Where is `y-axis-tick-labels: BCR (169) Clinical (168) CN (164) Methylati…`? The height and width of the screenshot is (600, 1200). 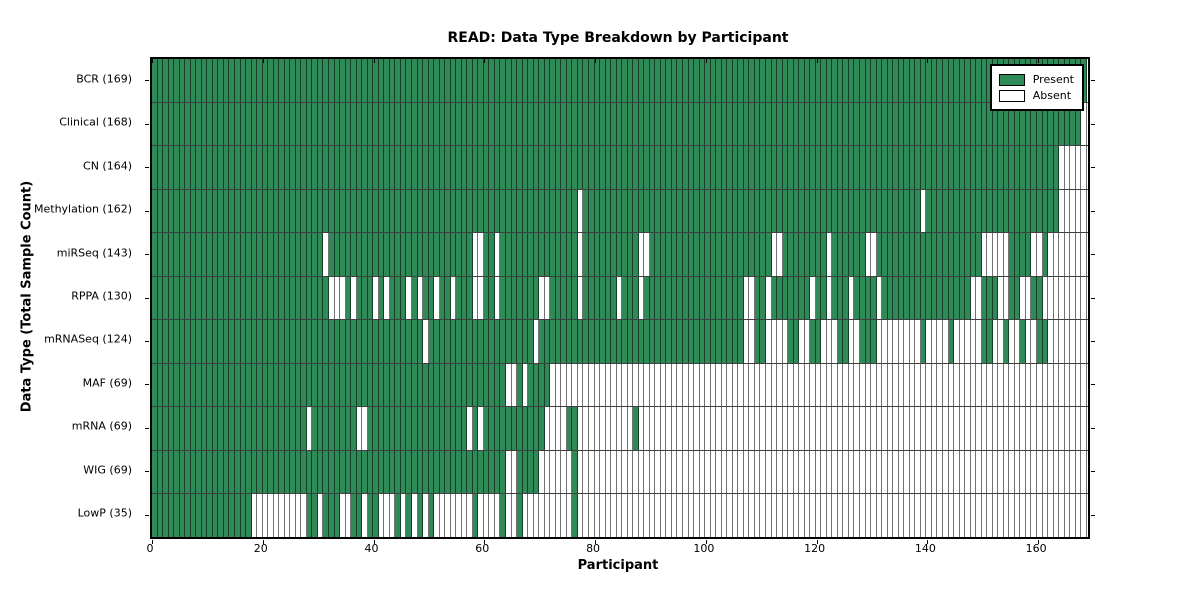 y-axis-tick-labels: BCR (169) Clinical (168) CN (164) Methylati… is located at coordinates (70, 296).